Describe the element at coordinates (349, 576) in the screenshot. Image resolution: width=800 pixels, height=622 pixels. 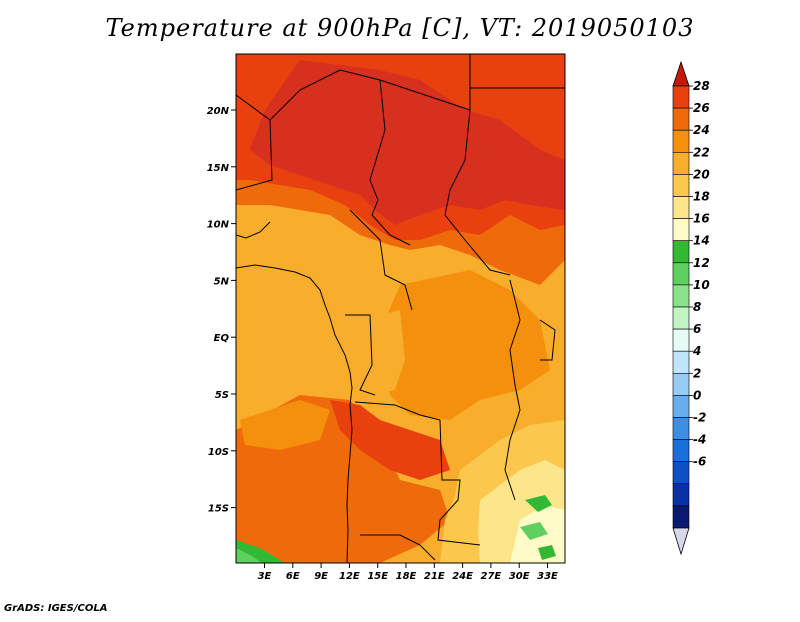
I see `x-tick-label: 12E` at that location.